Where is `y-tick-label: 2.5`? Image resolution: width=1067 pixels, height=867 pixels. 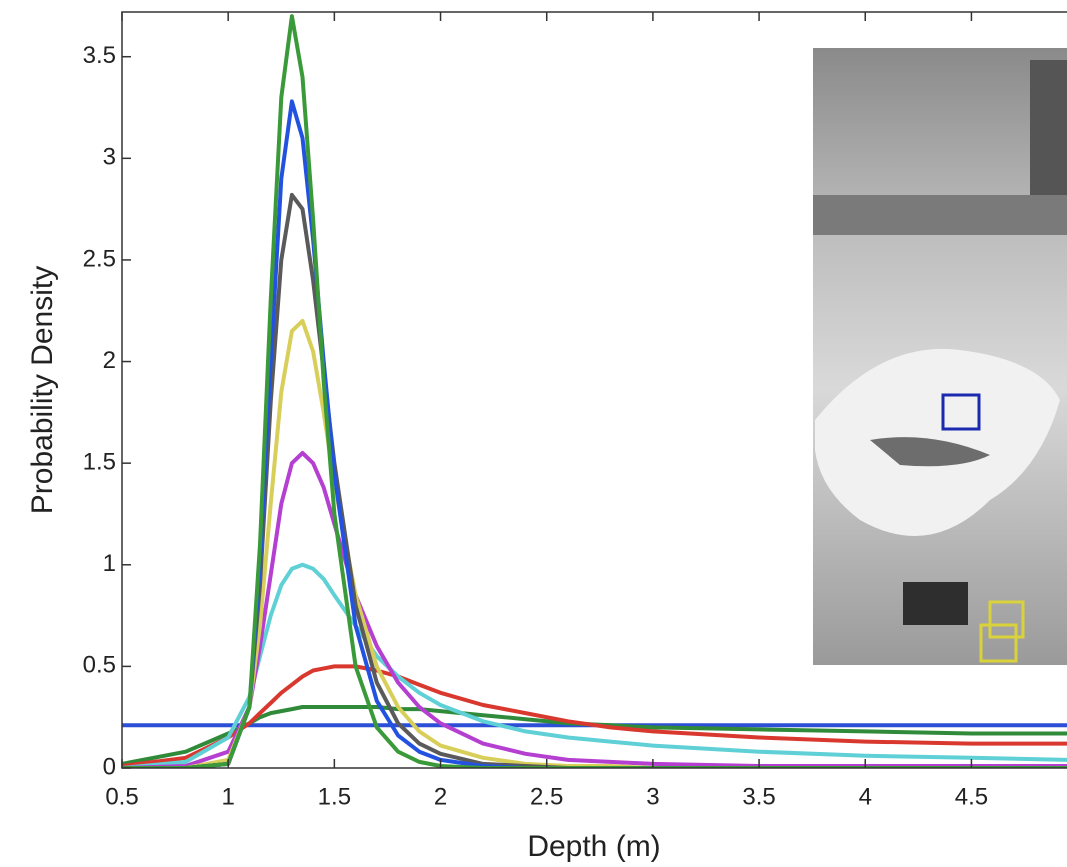
y-tick-label: 2.5 is located at coordinates (99, 258).